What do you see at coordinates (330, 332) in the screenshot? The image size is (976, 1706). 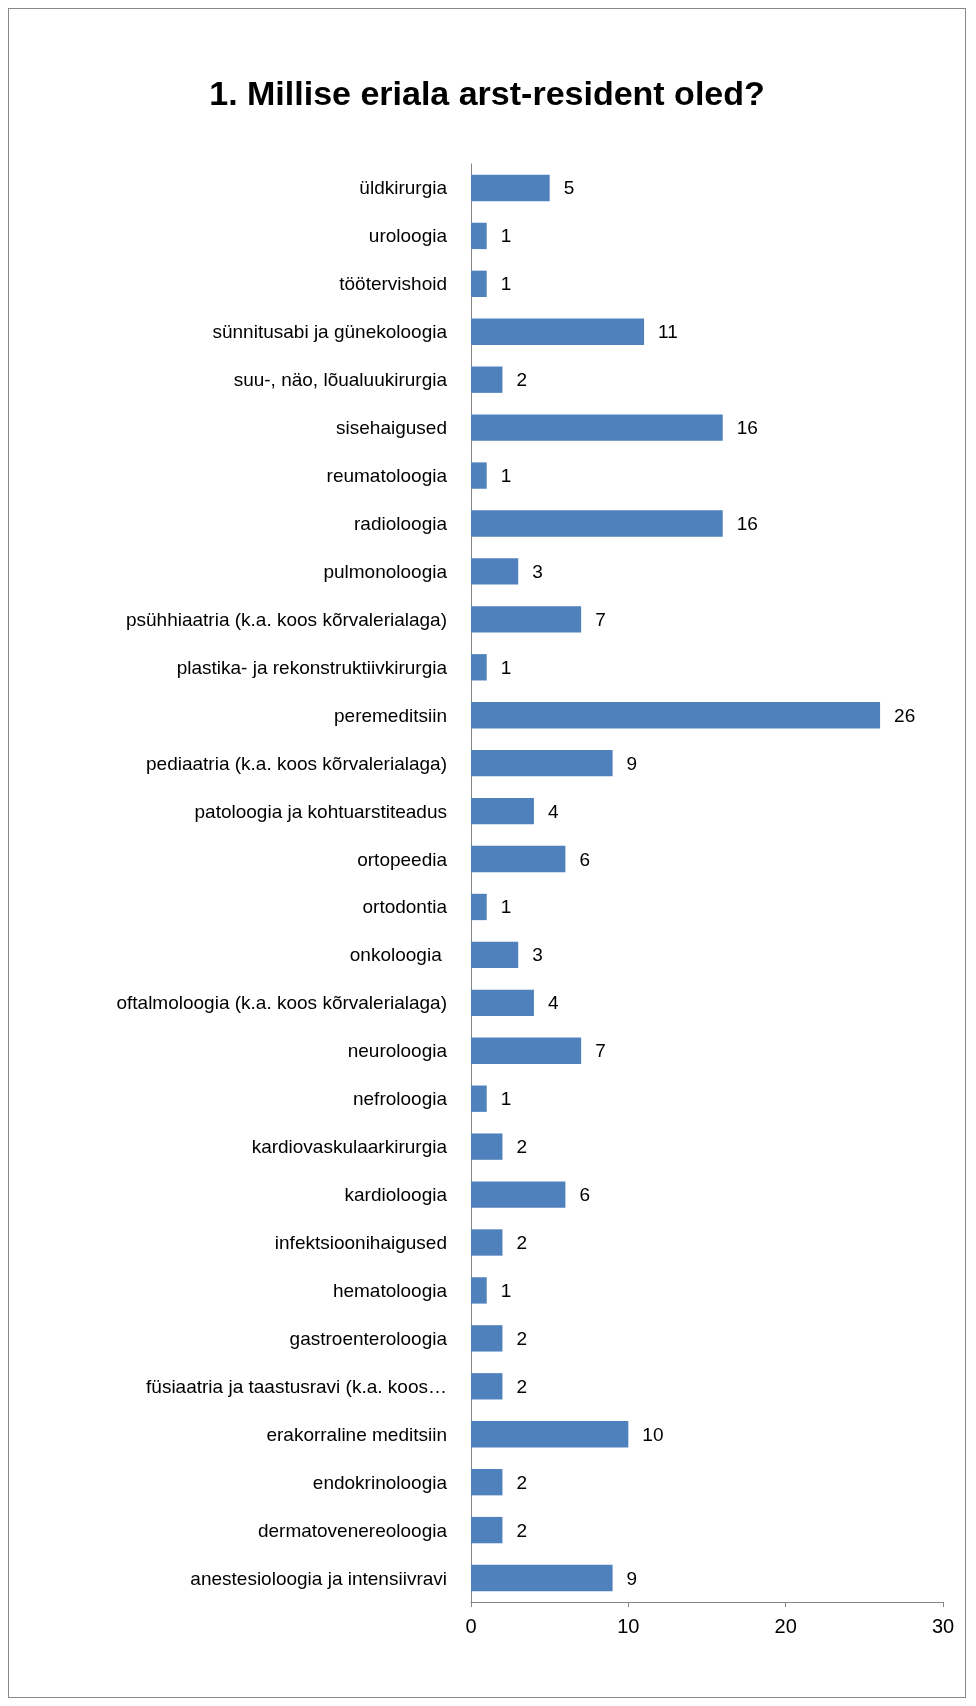 I see `y-tick-label: sünnitusabi ja günekoloogia` at bounding box center [330, 332].